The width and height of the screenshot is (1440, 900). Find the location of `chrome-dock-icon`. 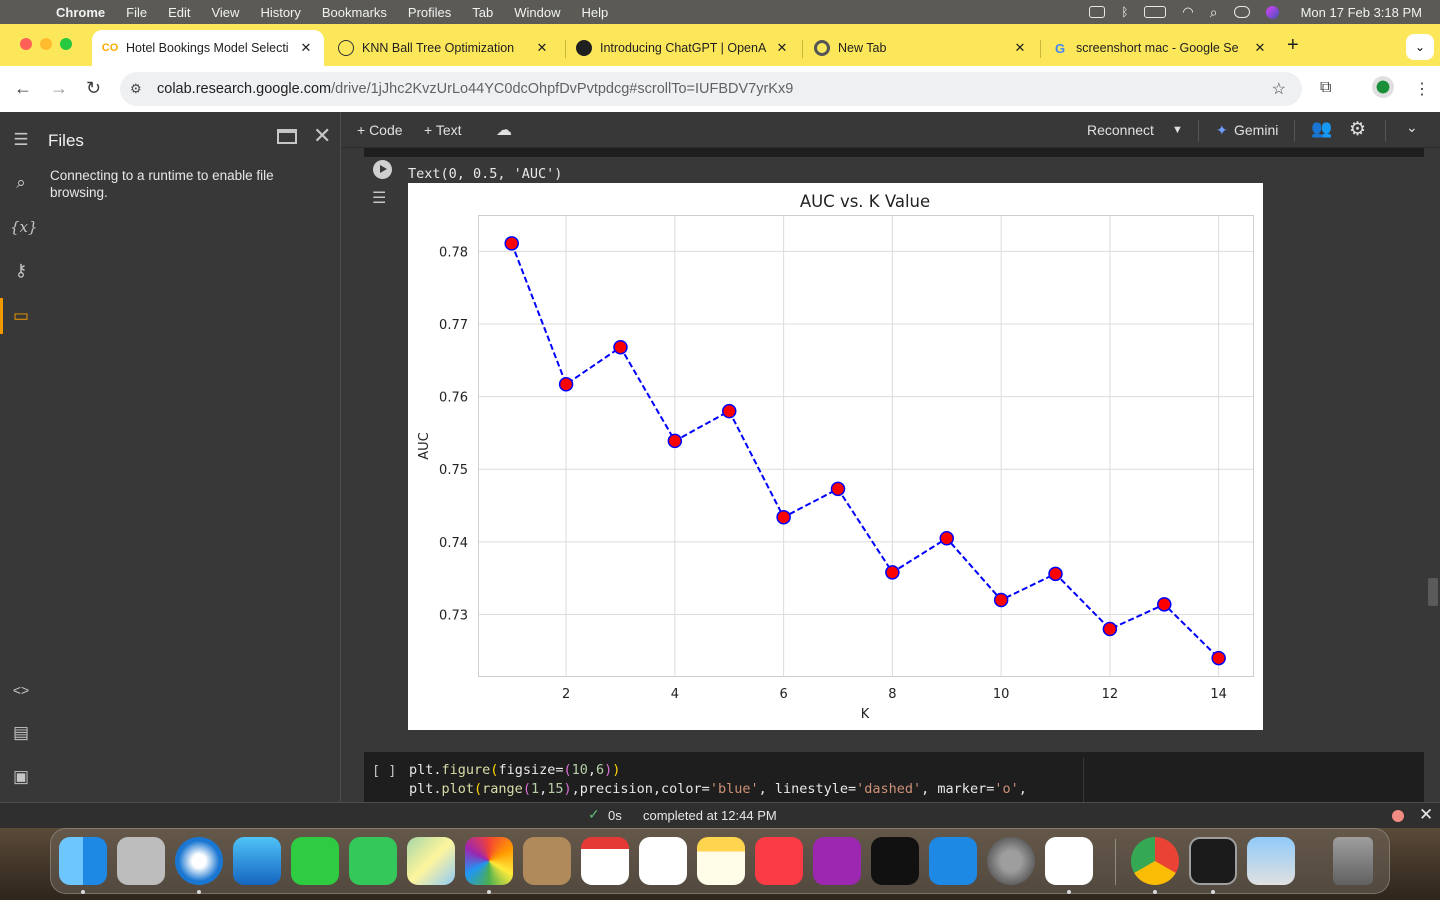

chrome-dock-icon is located at coordinates (1155, 861).